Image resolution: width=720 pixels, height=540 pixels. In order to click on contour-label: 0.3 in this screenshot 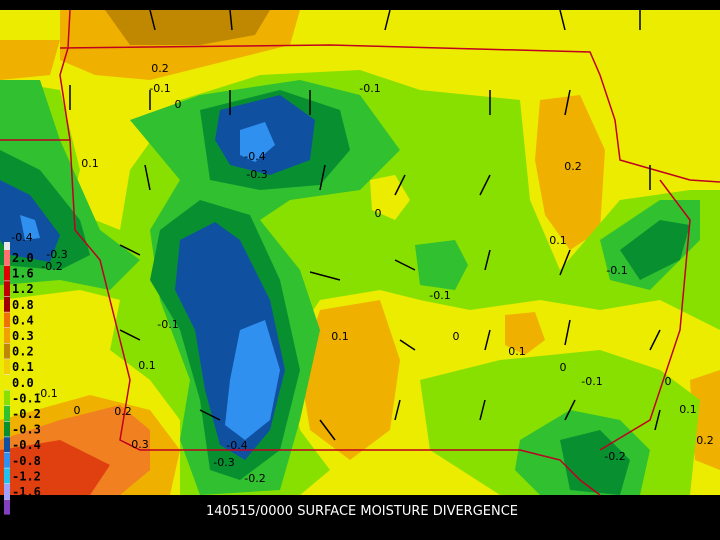, I will do `click(140, 444)`.